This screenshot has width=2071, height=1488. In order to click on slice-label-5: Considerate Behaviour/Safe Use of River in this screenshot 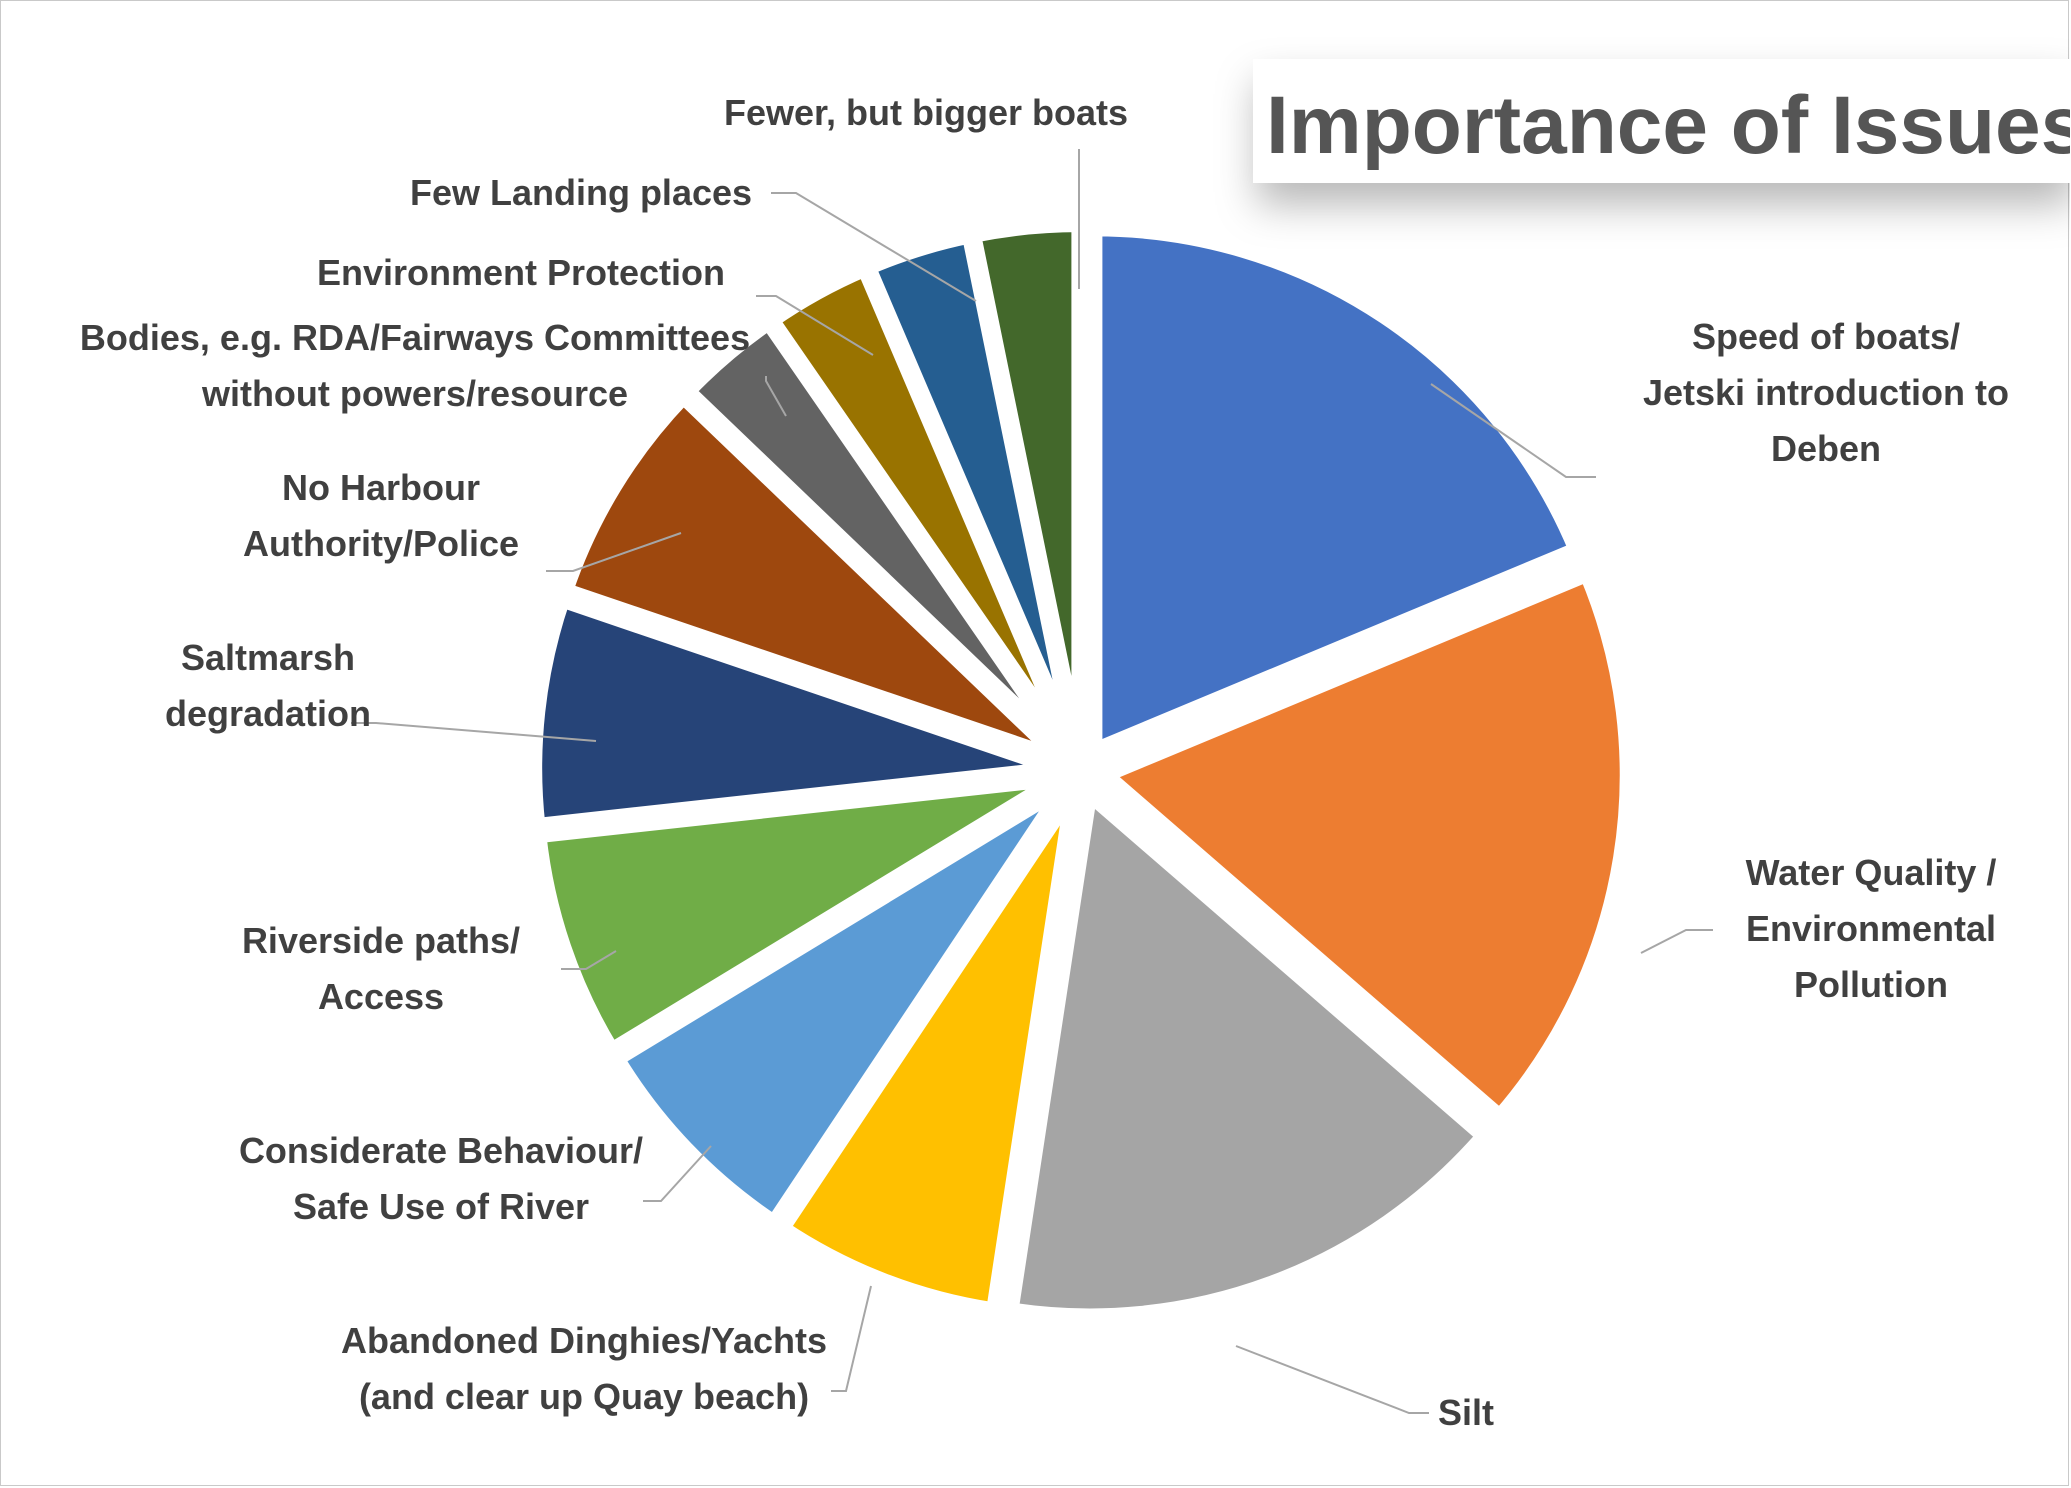, I will do `click(441, 1178)`.